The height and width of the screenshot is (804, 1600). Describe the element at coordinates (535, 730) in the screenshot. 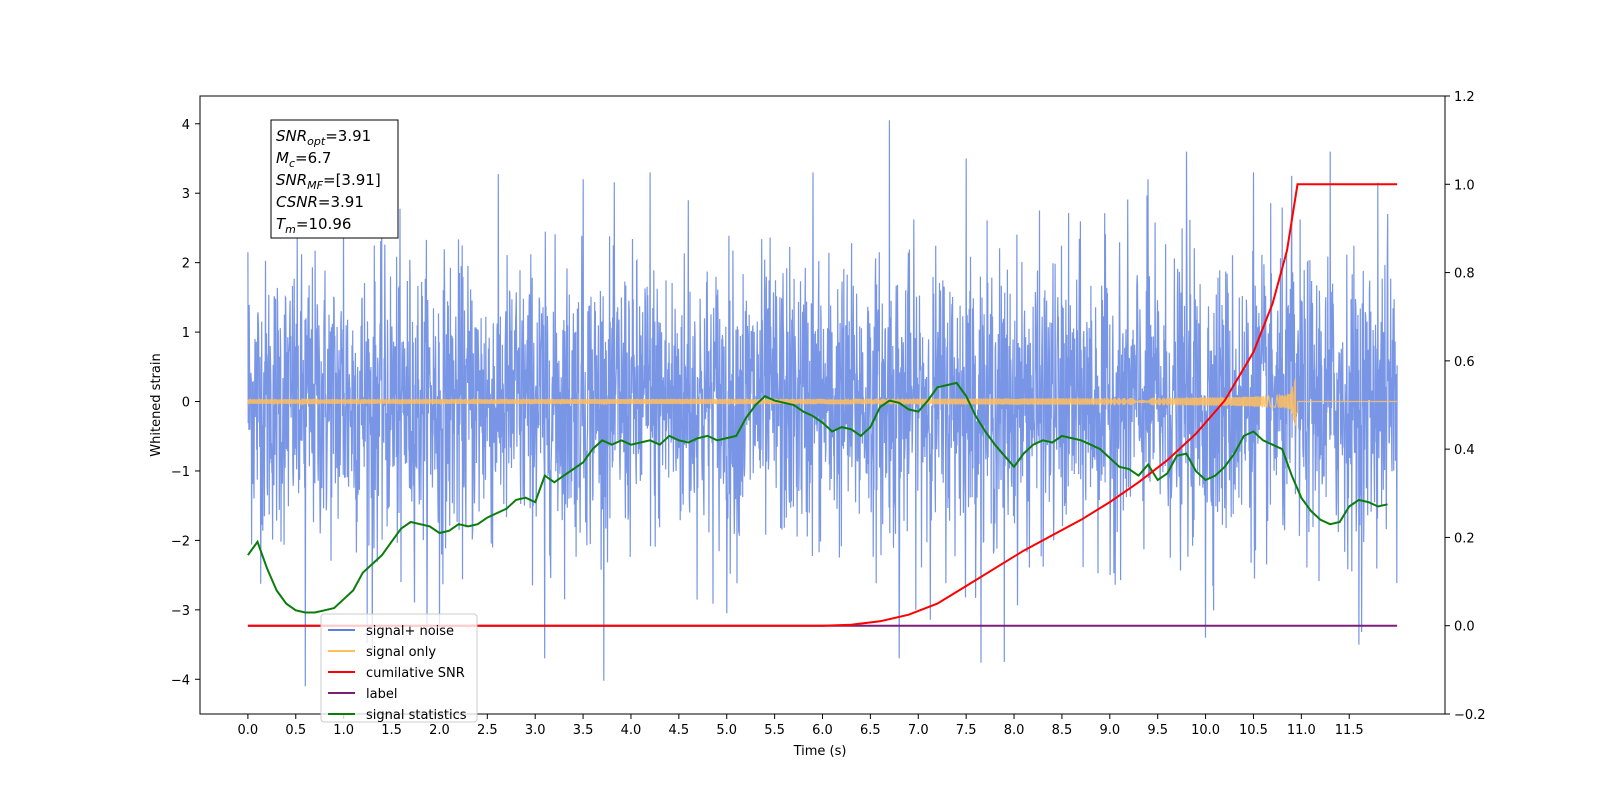

I see `x-tick-label: 3.0` at that location.